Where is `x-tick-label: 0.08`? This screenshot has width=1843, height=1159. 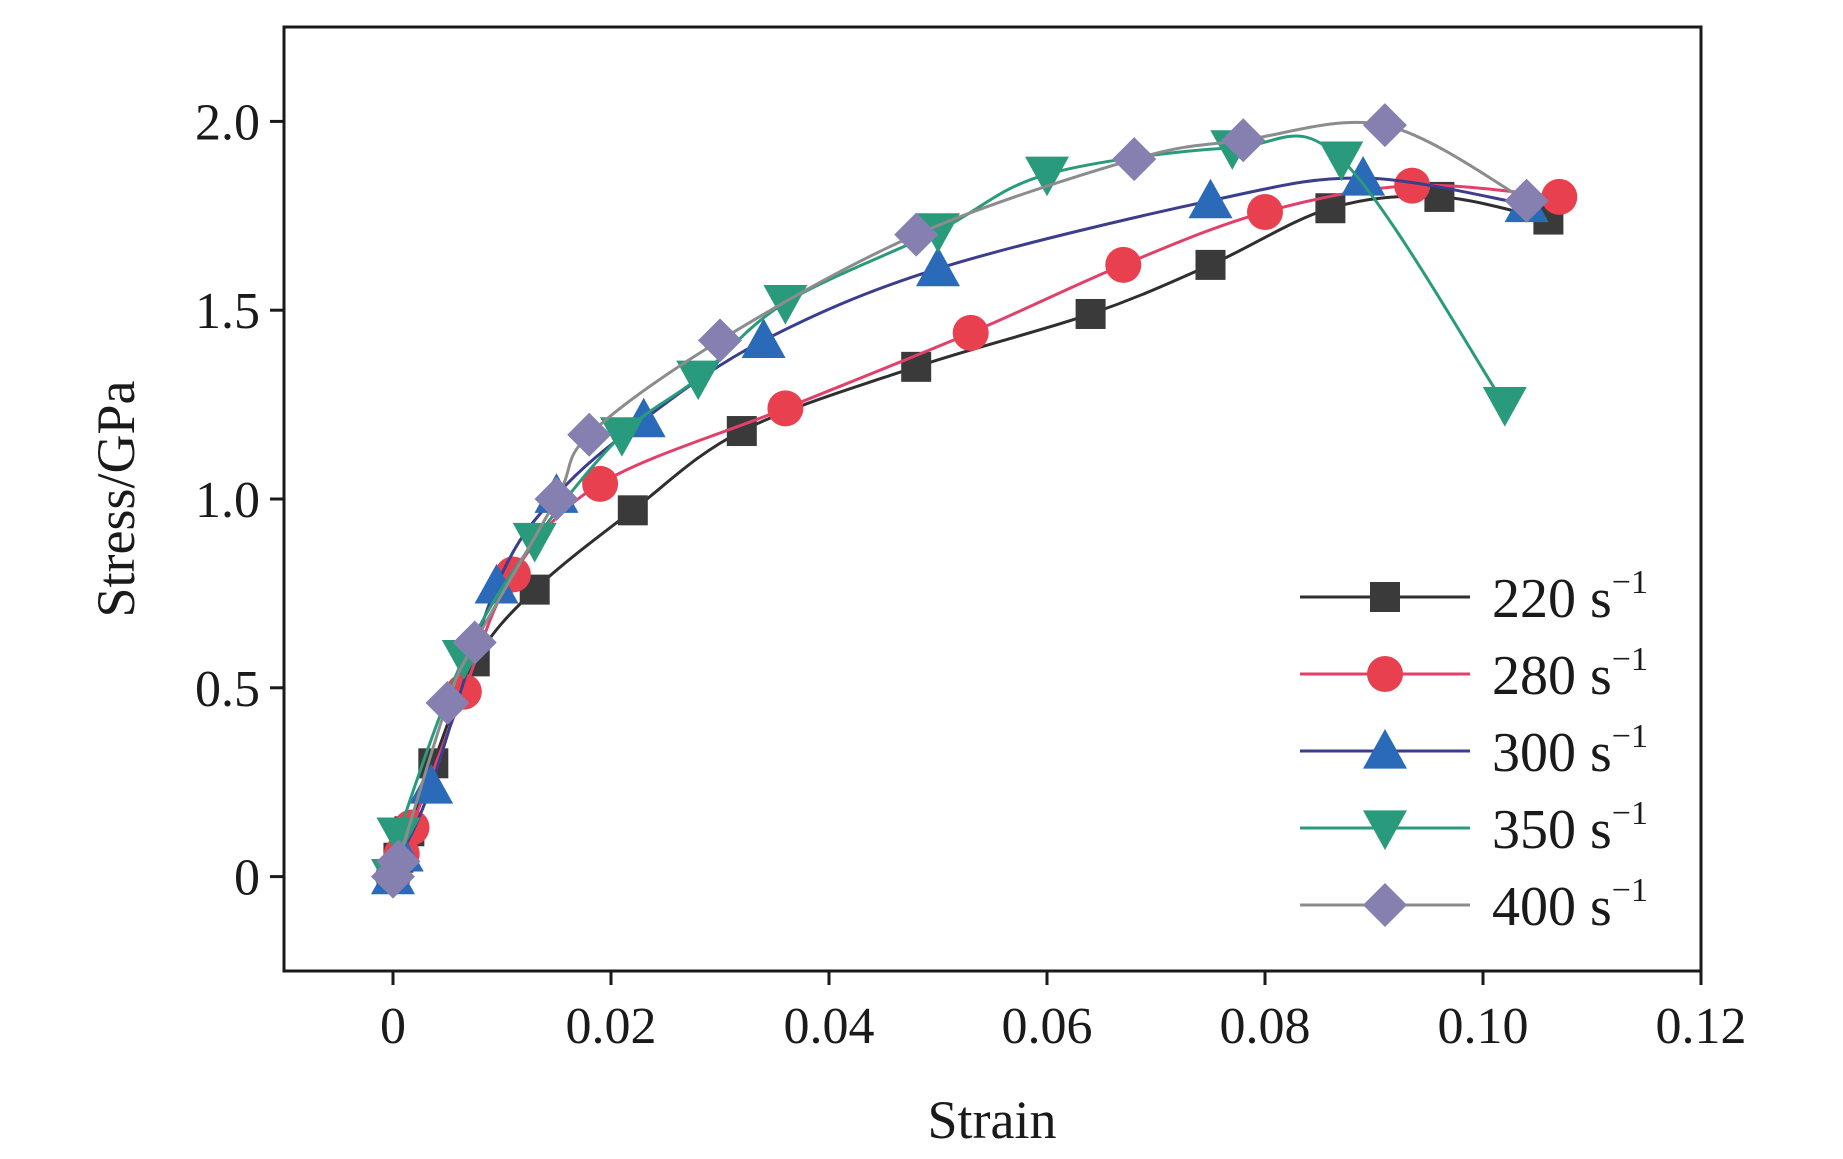 x-tick-label: 0.08 is located at coordinates (1265, 1026).